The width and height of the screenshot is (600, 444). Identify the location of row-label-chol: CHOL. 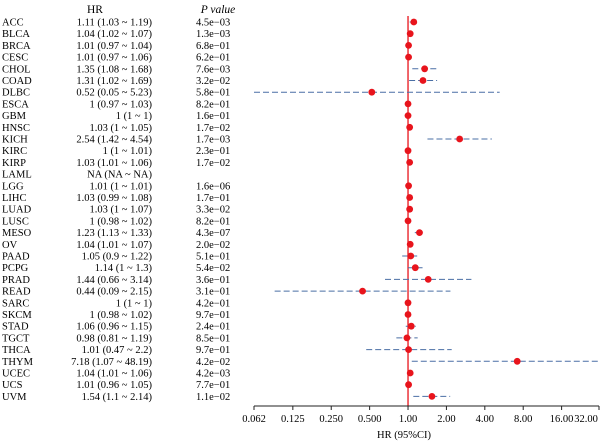
(16, 69).